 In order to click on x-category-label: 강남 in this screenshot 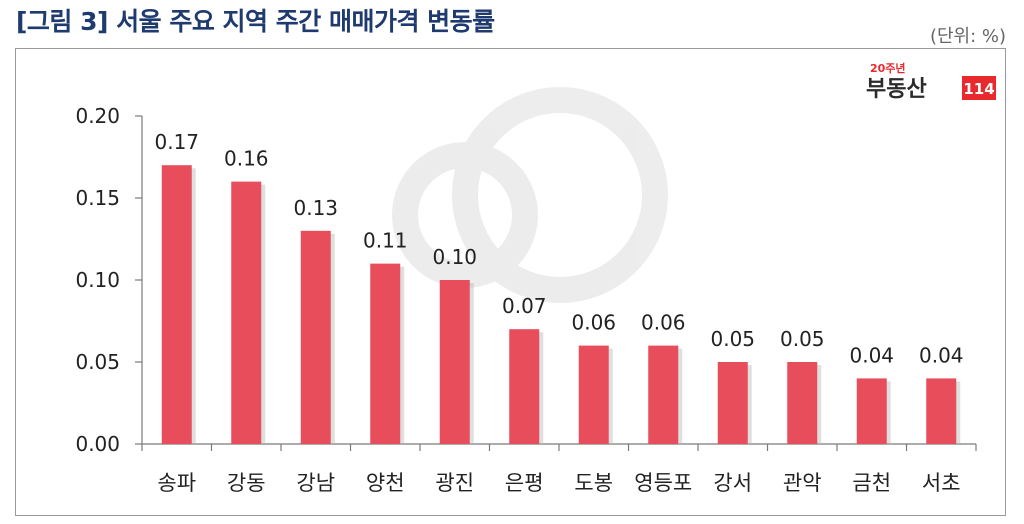, I will do `click(315, 483)`.